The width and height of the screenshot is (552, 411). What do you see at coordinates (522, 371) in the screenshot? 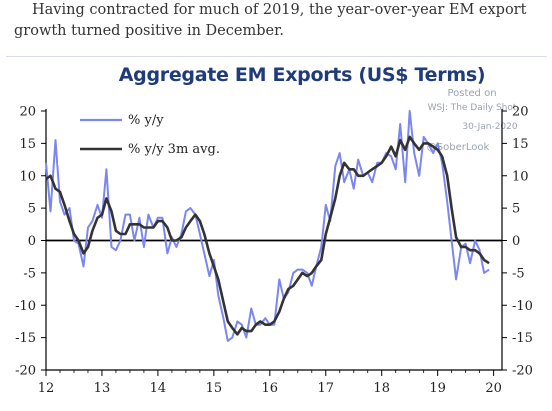
I see `y-tick-label-right: -20` at bounding box center [522, 371].